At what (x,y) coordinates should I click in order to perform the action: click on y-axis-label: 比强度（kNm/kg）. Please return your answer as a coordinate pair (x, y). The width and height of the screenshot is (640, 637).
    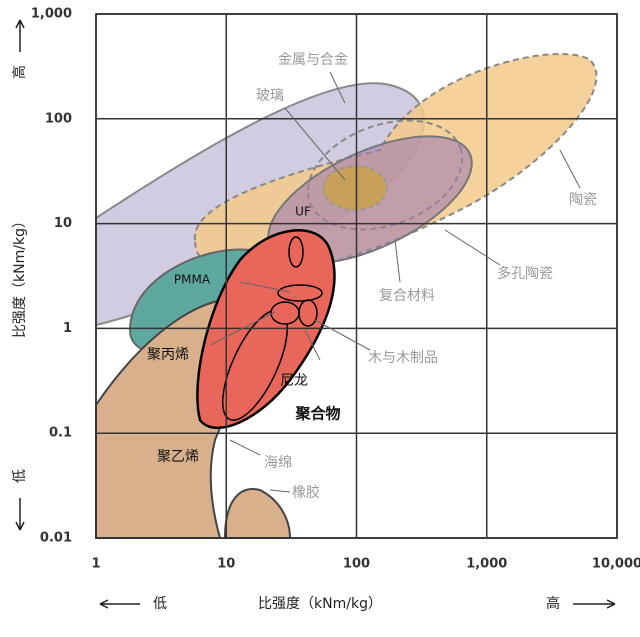
    Looking at the image, I should click on (20, 276).